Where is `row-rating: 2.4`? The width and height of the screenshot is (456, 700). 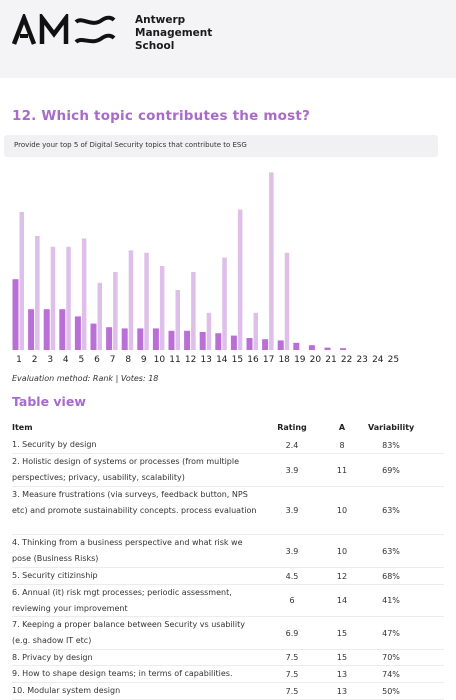 row-rating: 2.4 is located at coordinates (292, 445).